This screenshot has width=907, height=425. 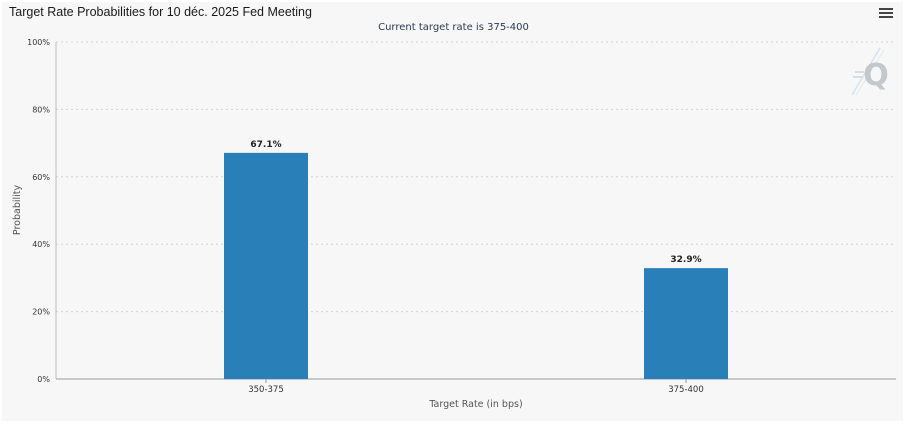 What do you see at coordinates (41, 177) in the screenshot?
I see `y-tick-label: 60%` at bounding box center [41, 177].